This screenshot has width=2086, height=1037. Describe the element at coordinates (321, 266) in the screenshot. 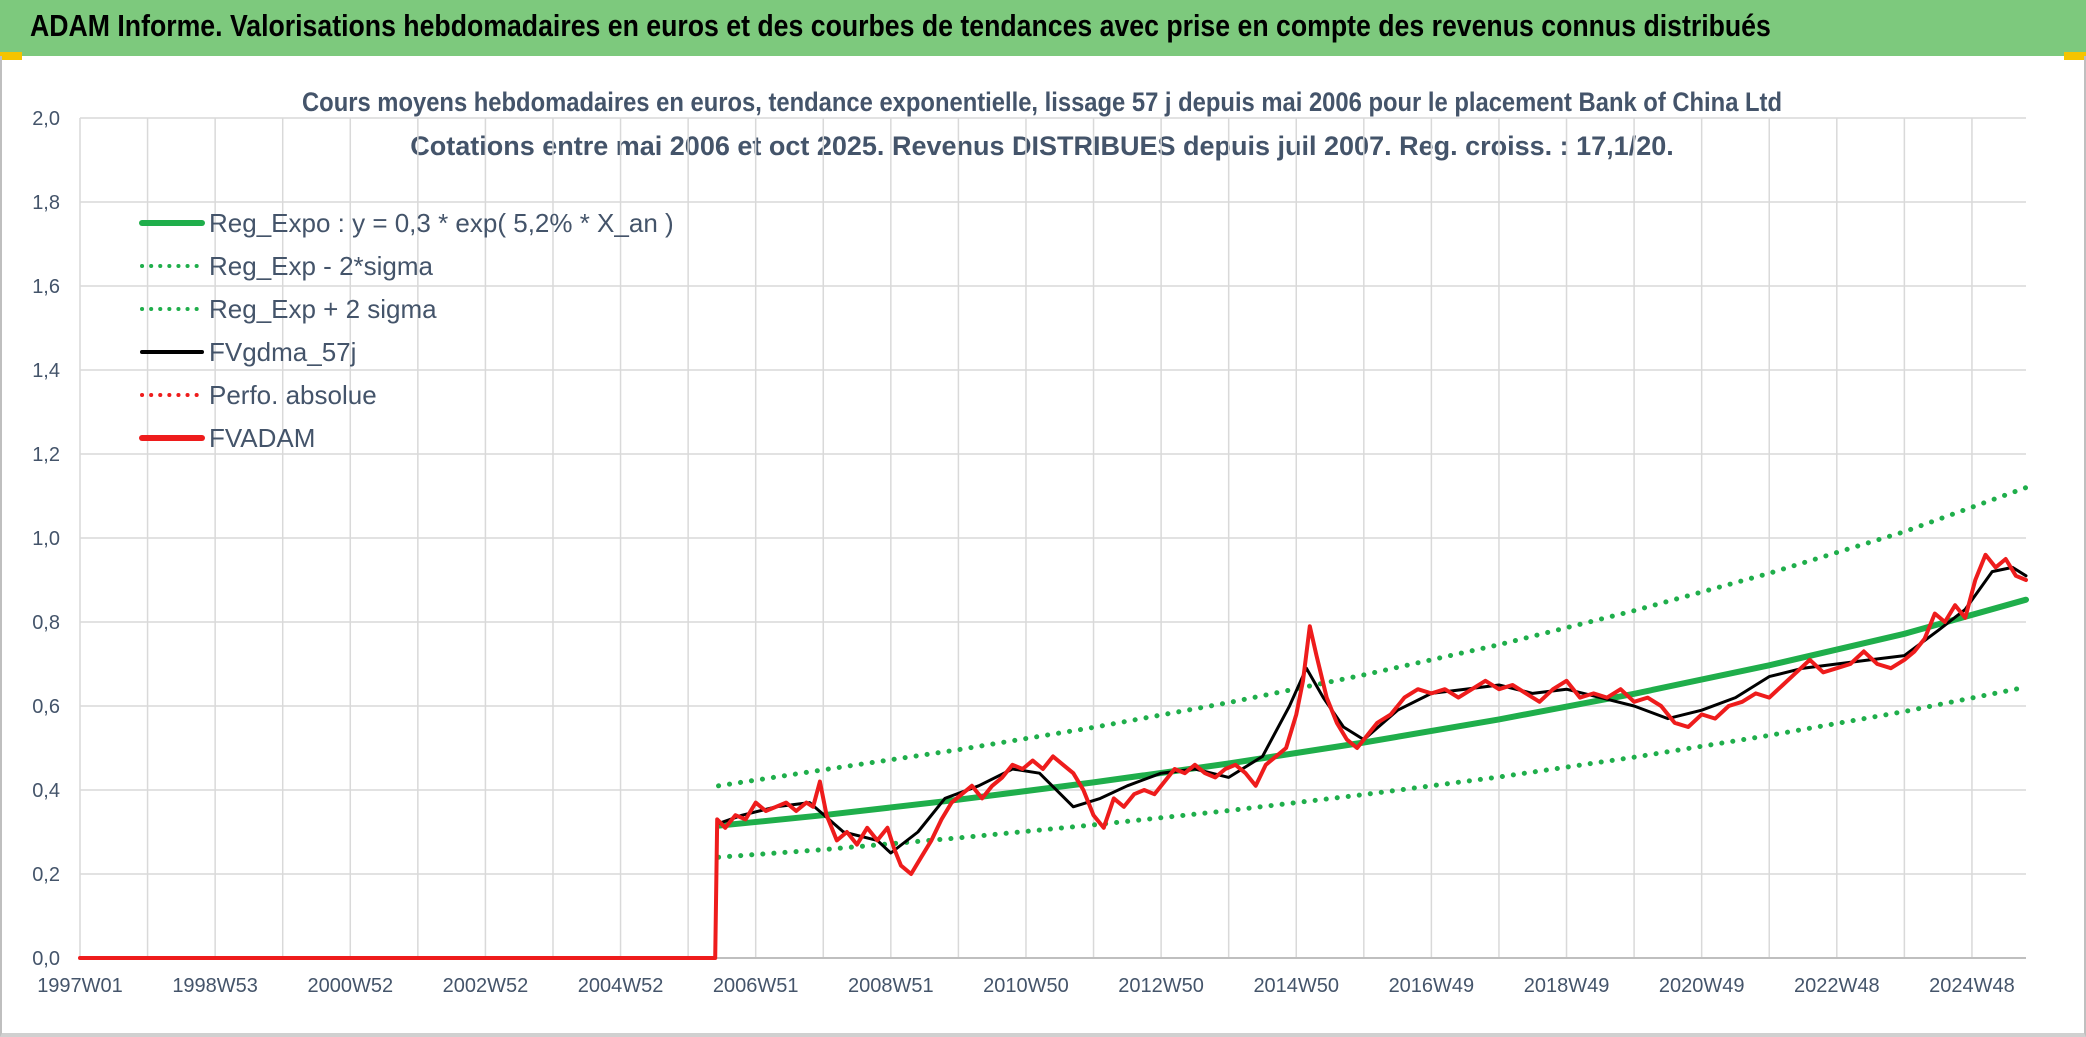

I see `legend-label: Reg_Exp - 2*sigma` at that location.